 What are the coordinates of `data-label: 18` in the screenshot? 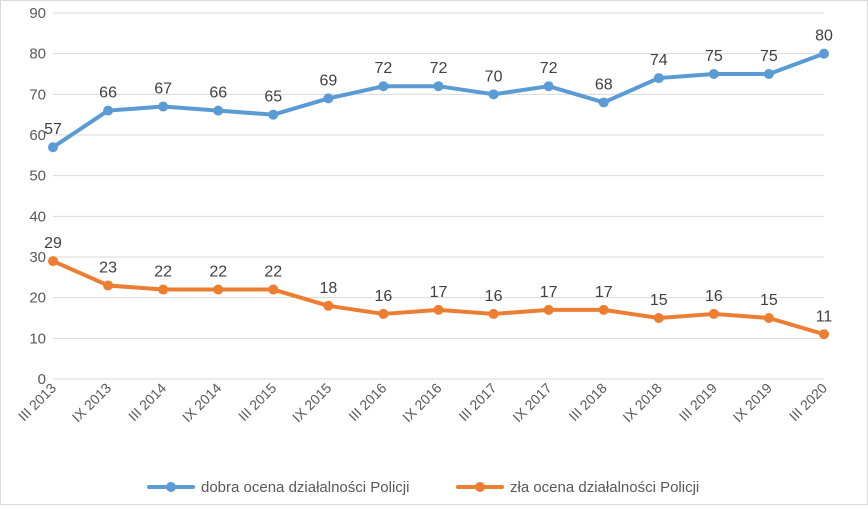 It's located at (328, 288).